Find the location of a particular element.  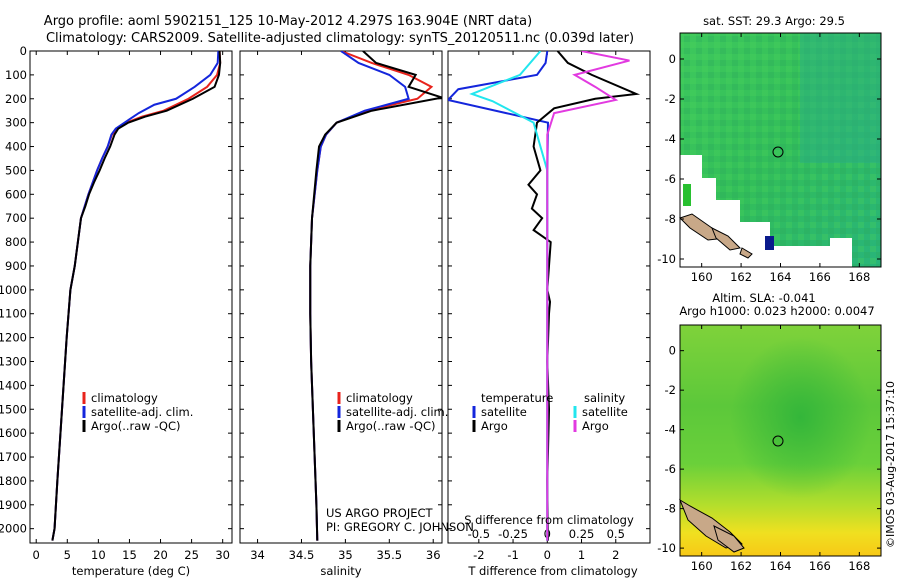

sst-cold-pixel is located at coordinates (769, 243).